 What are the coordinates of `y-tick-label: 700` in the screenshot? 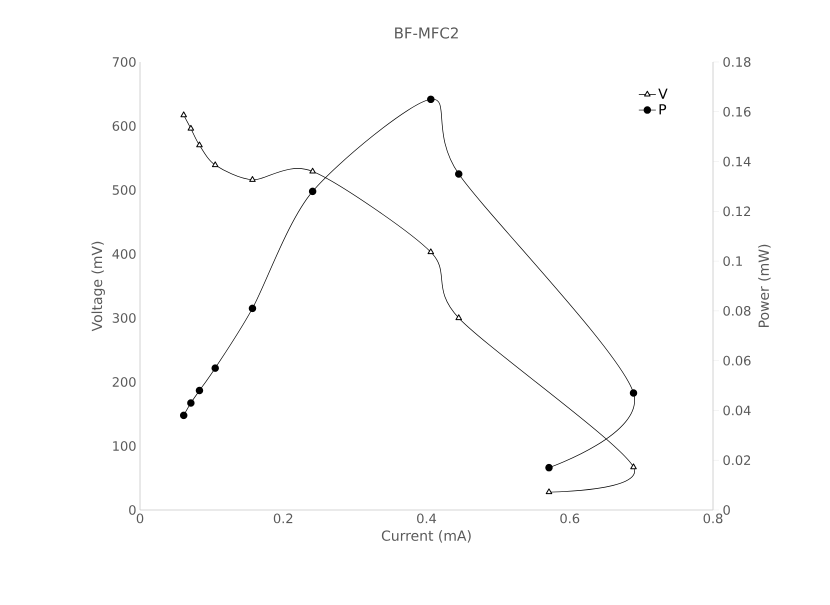 It's located at (124, 62).